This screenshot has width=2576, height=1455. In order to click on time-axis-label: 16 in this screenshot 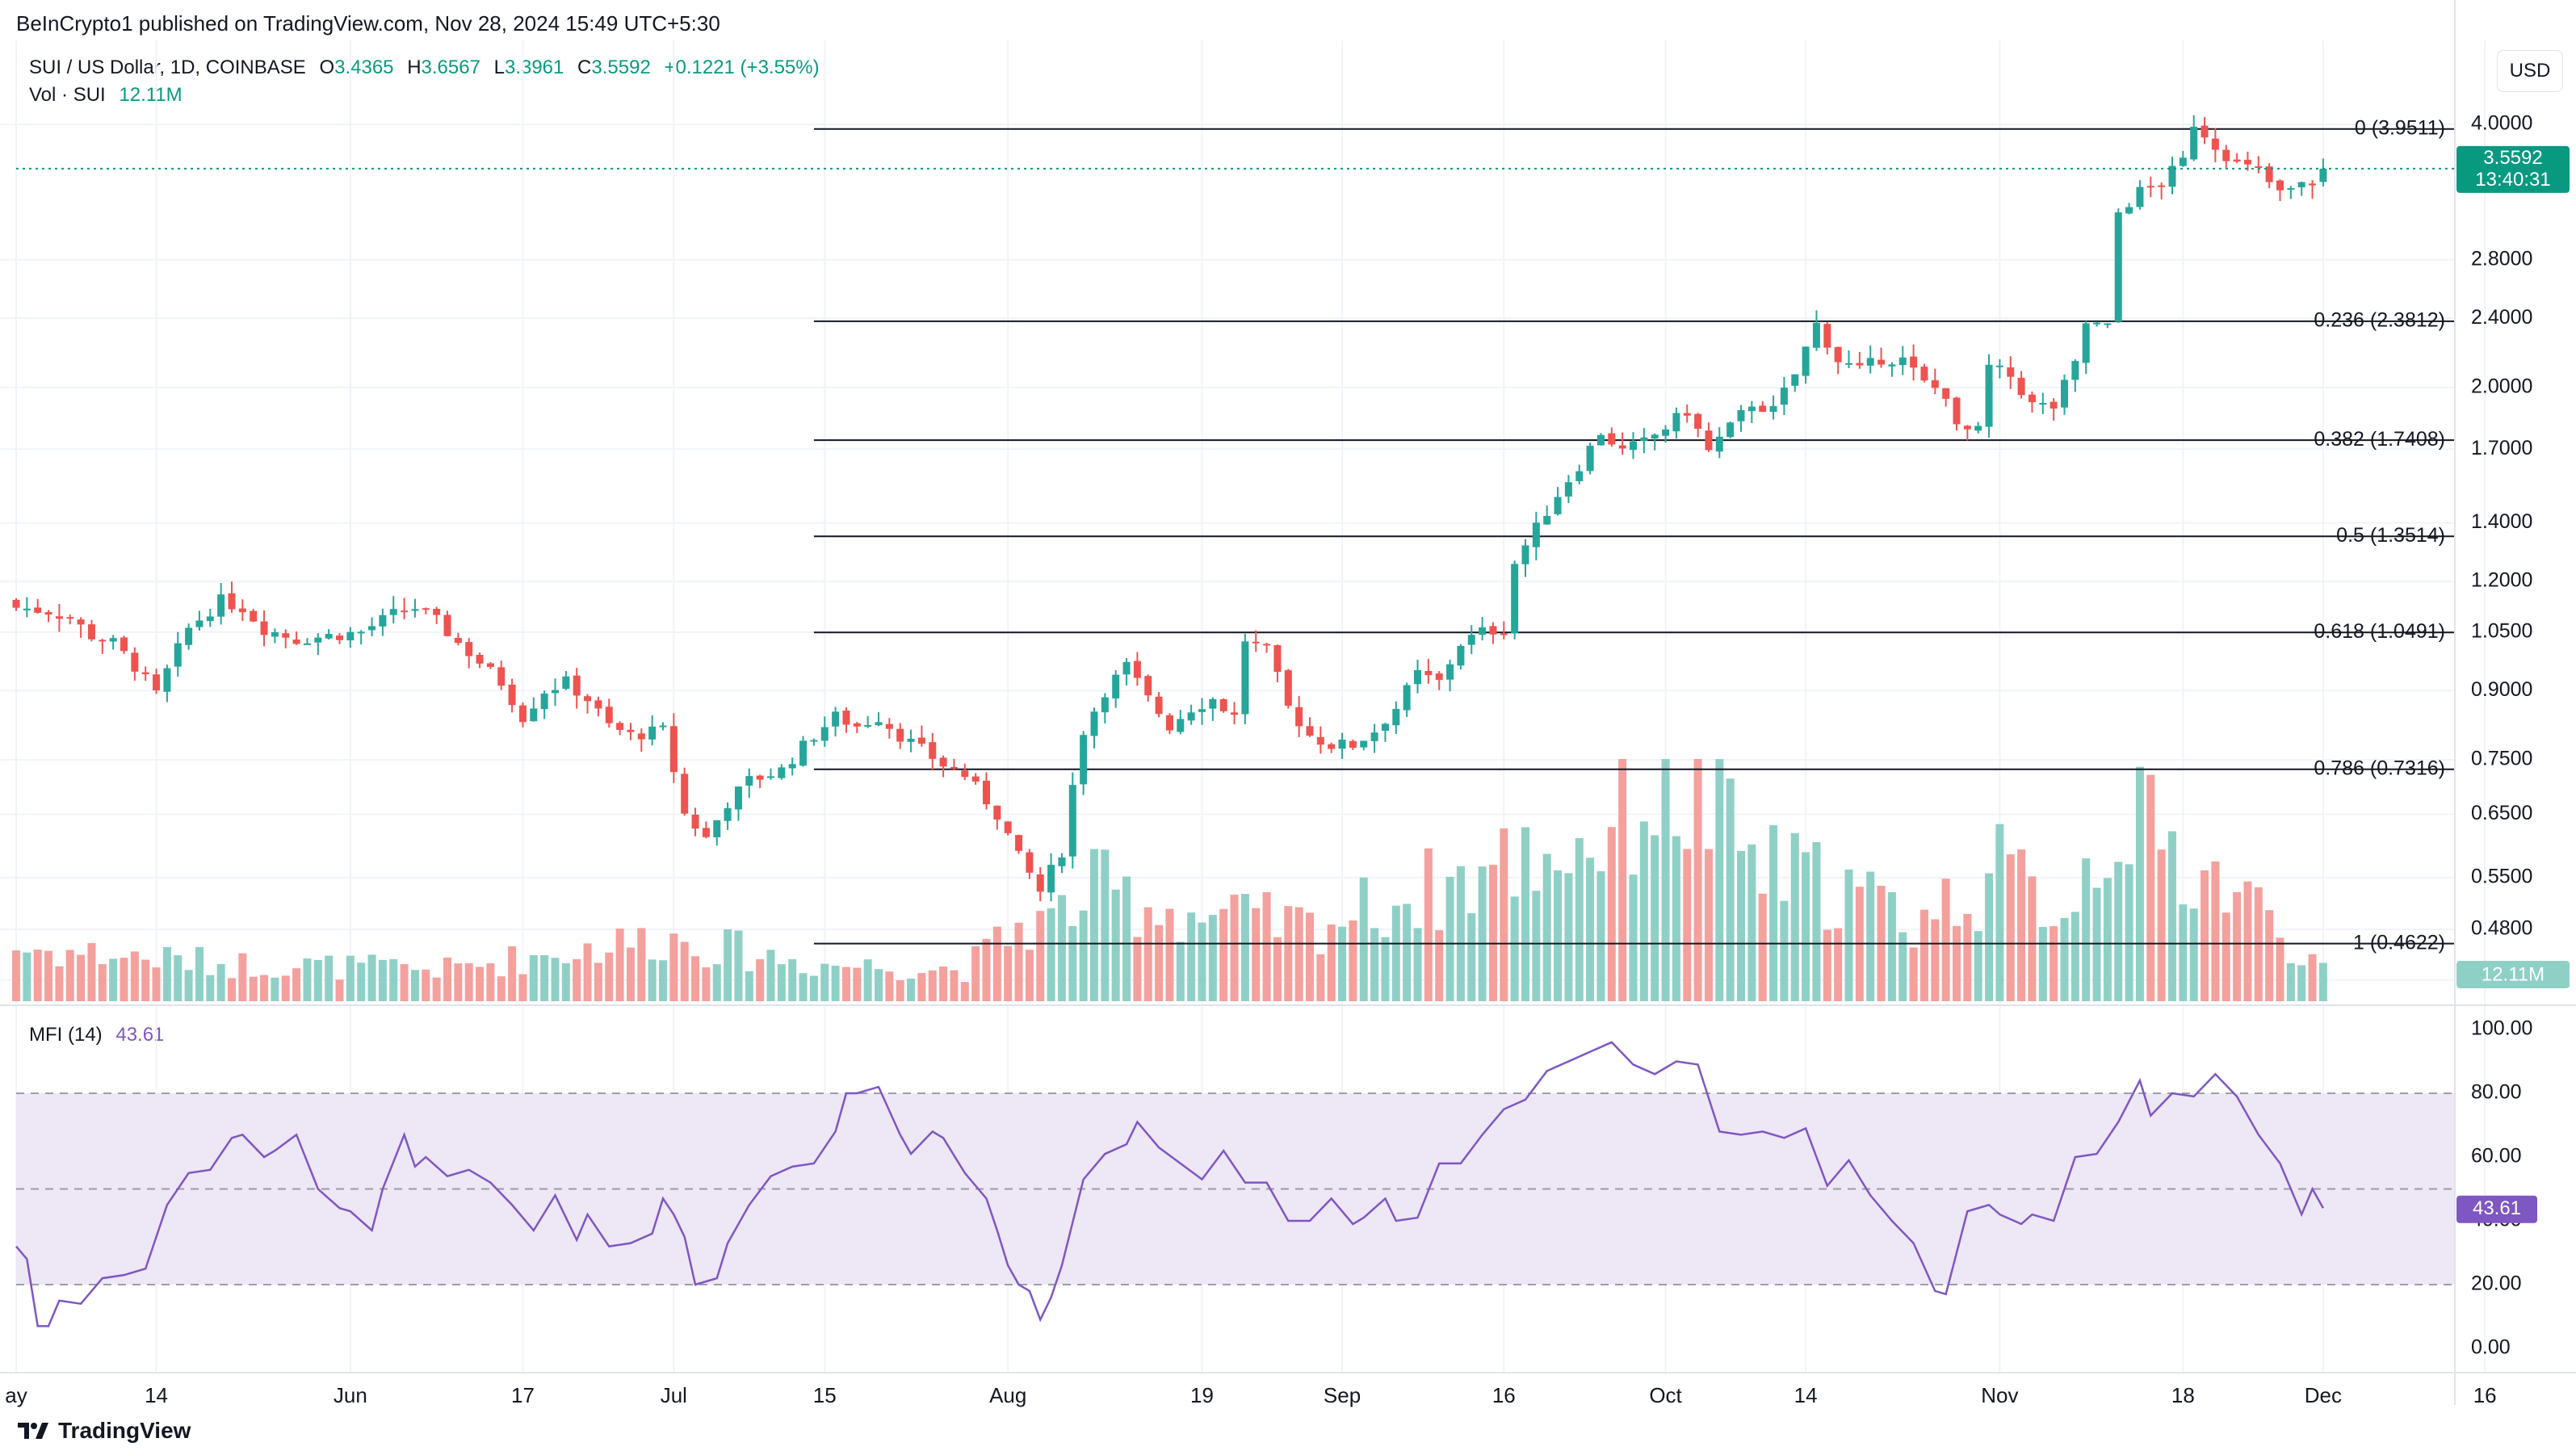, I will do `click(1504, 1395)`.